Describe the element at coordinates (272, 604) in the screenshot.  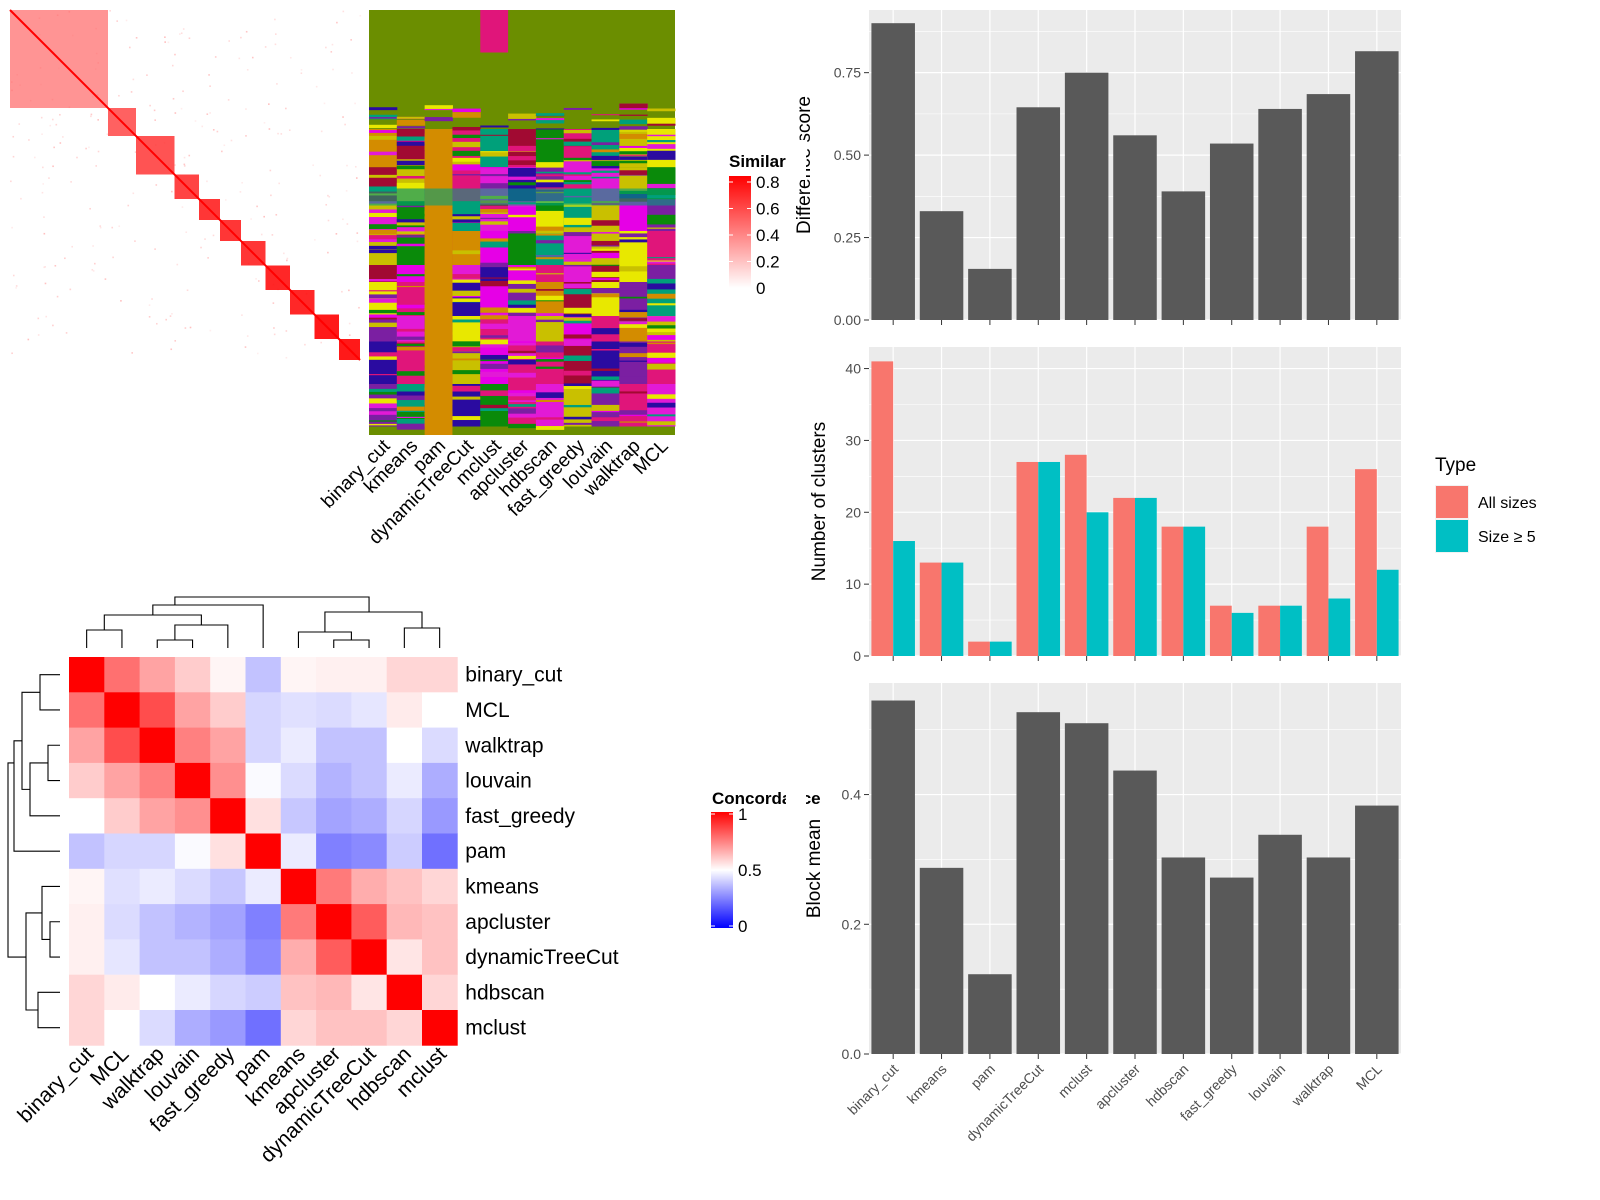
I see `concordance-dendrogram-top` at that location.